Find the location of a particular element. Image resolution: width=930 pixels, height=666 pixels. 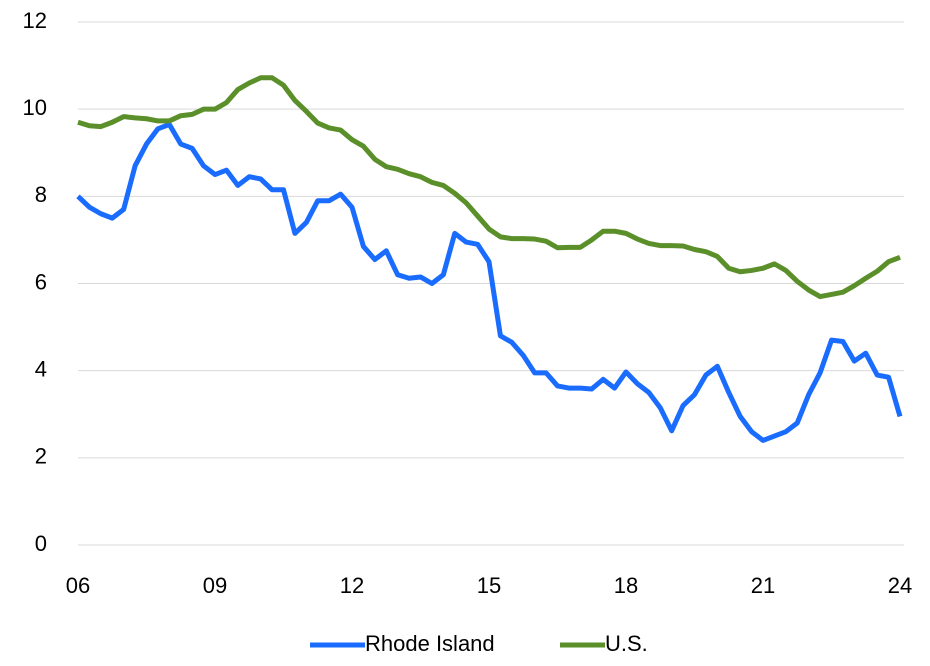

legend-label: U.S. is located at coordinates (626, 643).